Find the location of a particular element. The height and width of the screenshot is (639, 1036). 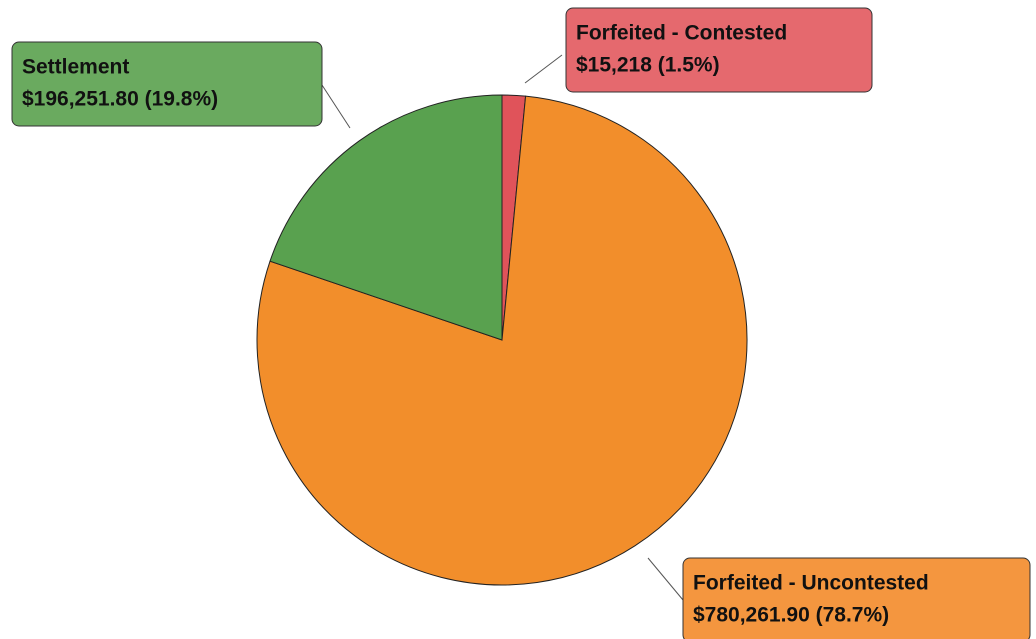

slice-value-label: $15,218 (1.5%) is located at coordinates (648, 65).